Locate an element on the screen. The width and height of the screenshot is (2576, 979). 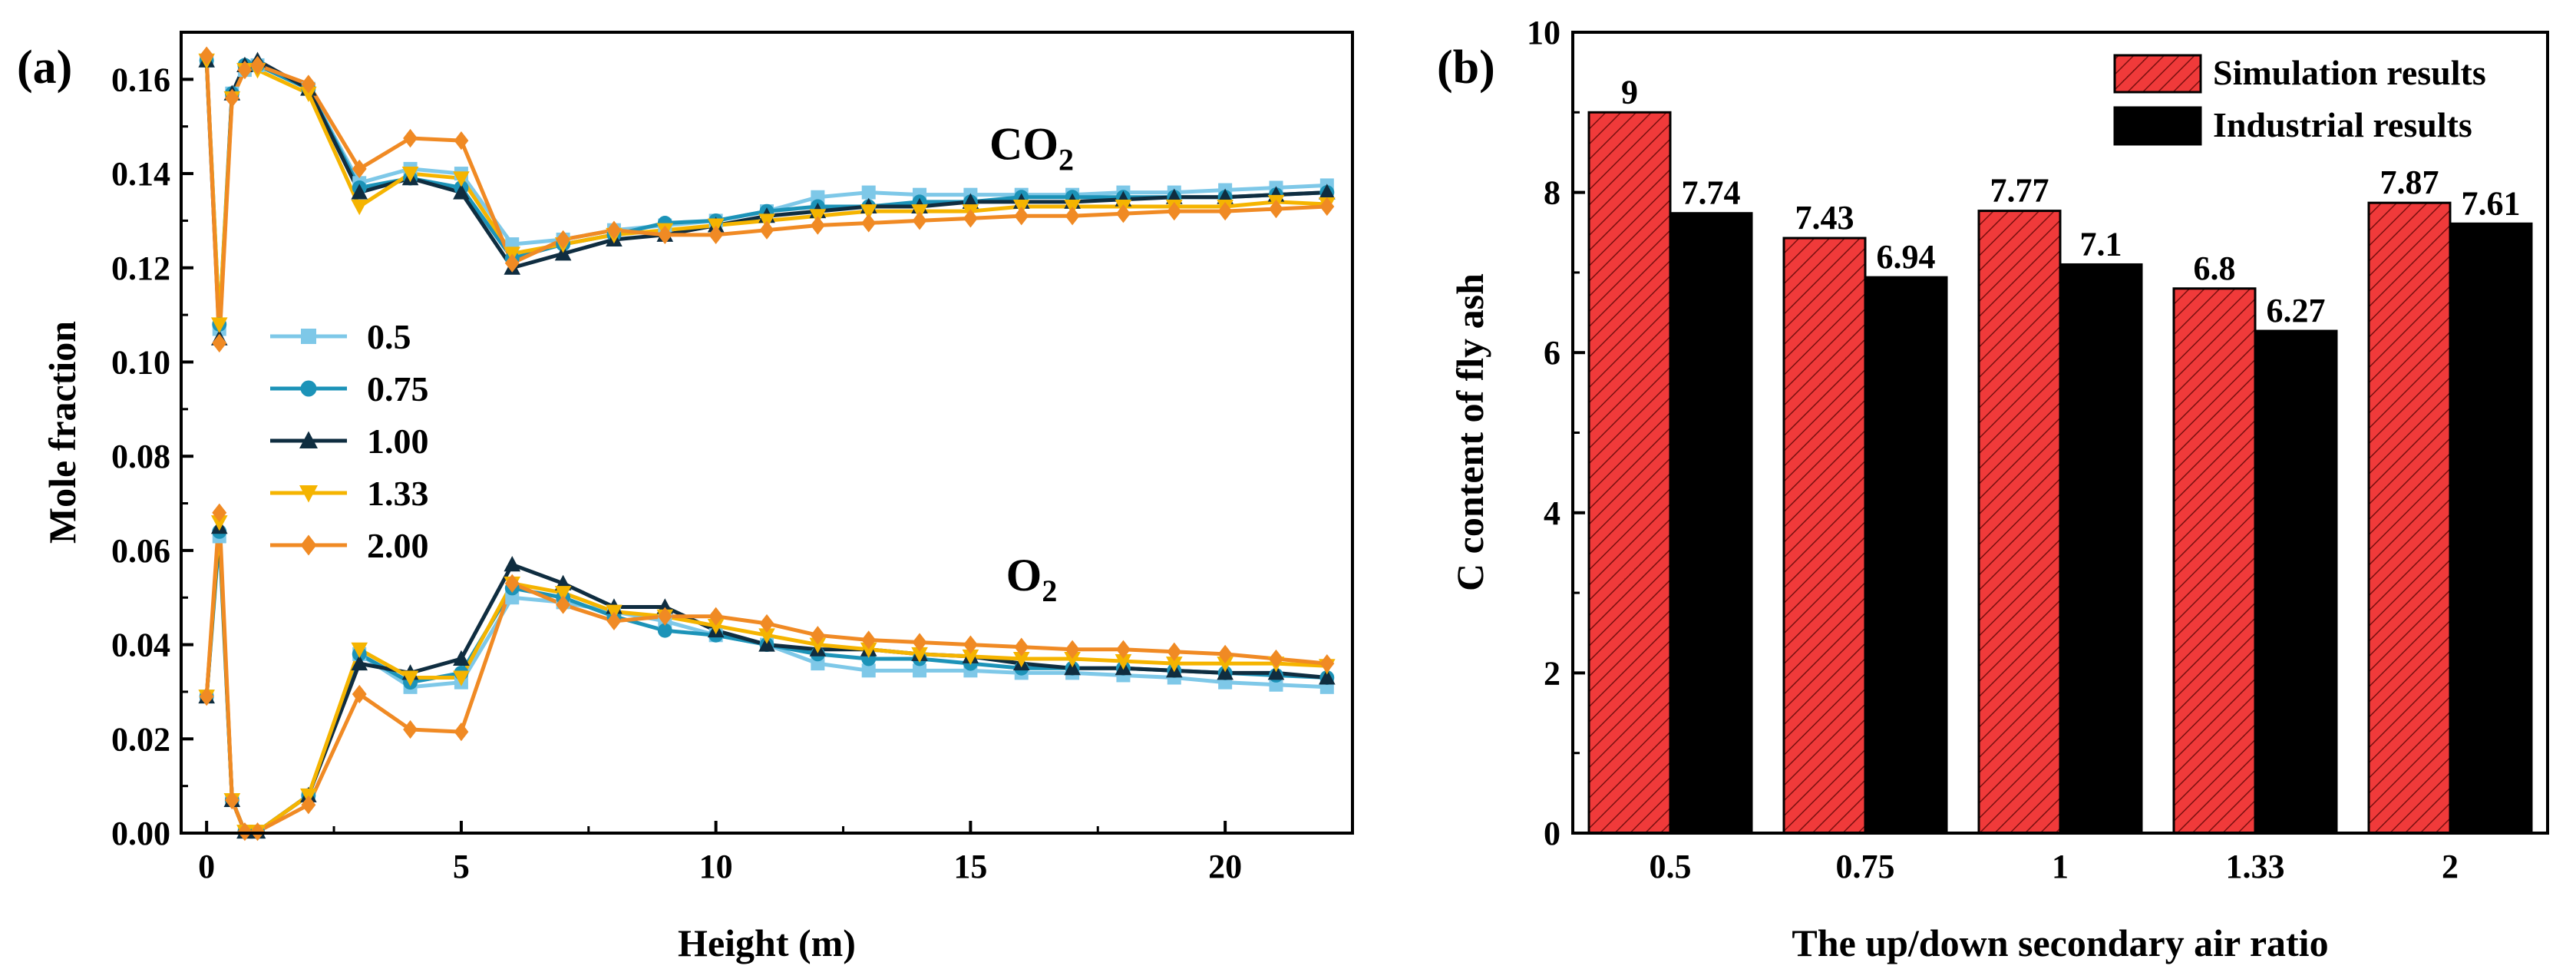
panel-a-x-axis-label: Height (m) is located at coordinates (767, 942).